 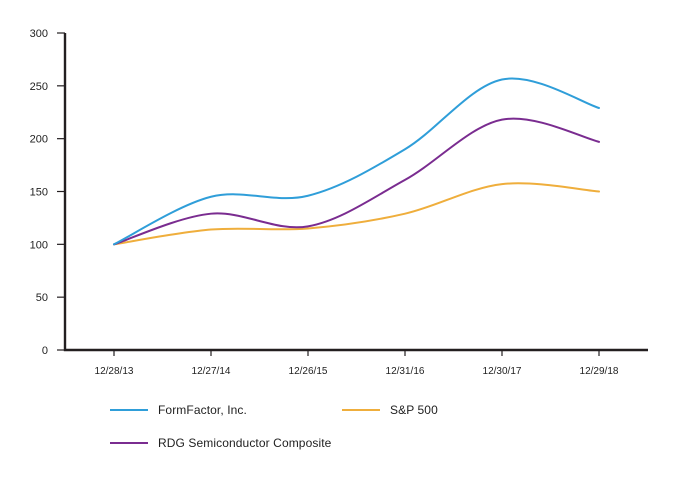 I want to click on legend-item-sp500: S&P 500, so click(x=390, y=410).